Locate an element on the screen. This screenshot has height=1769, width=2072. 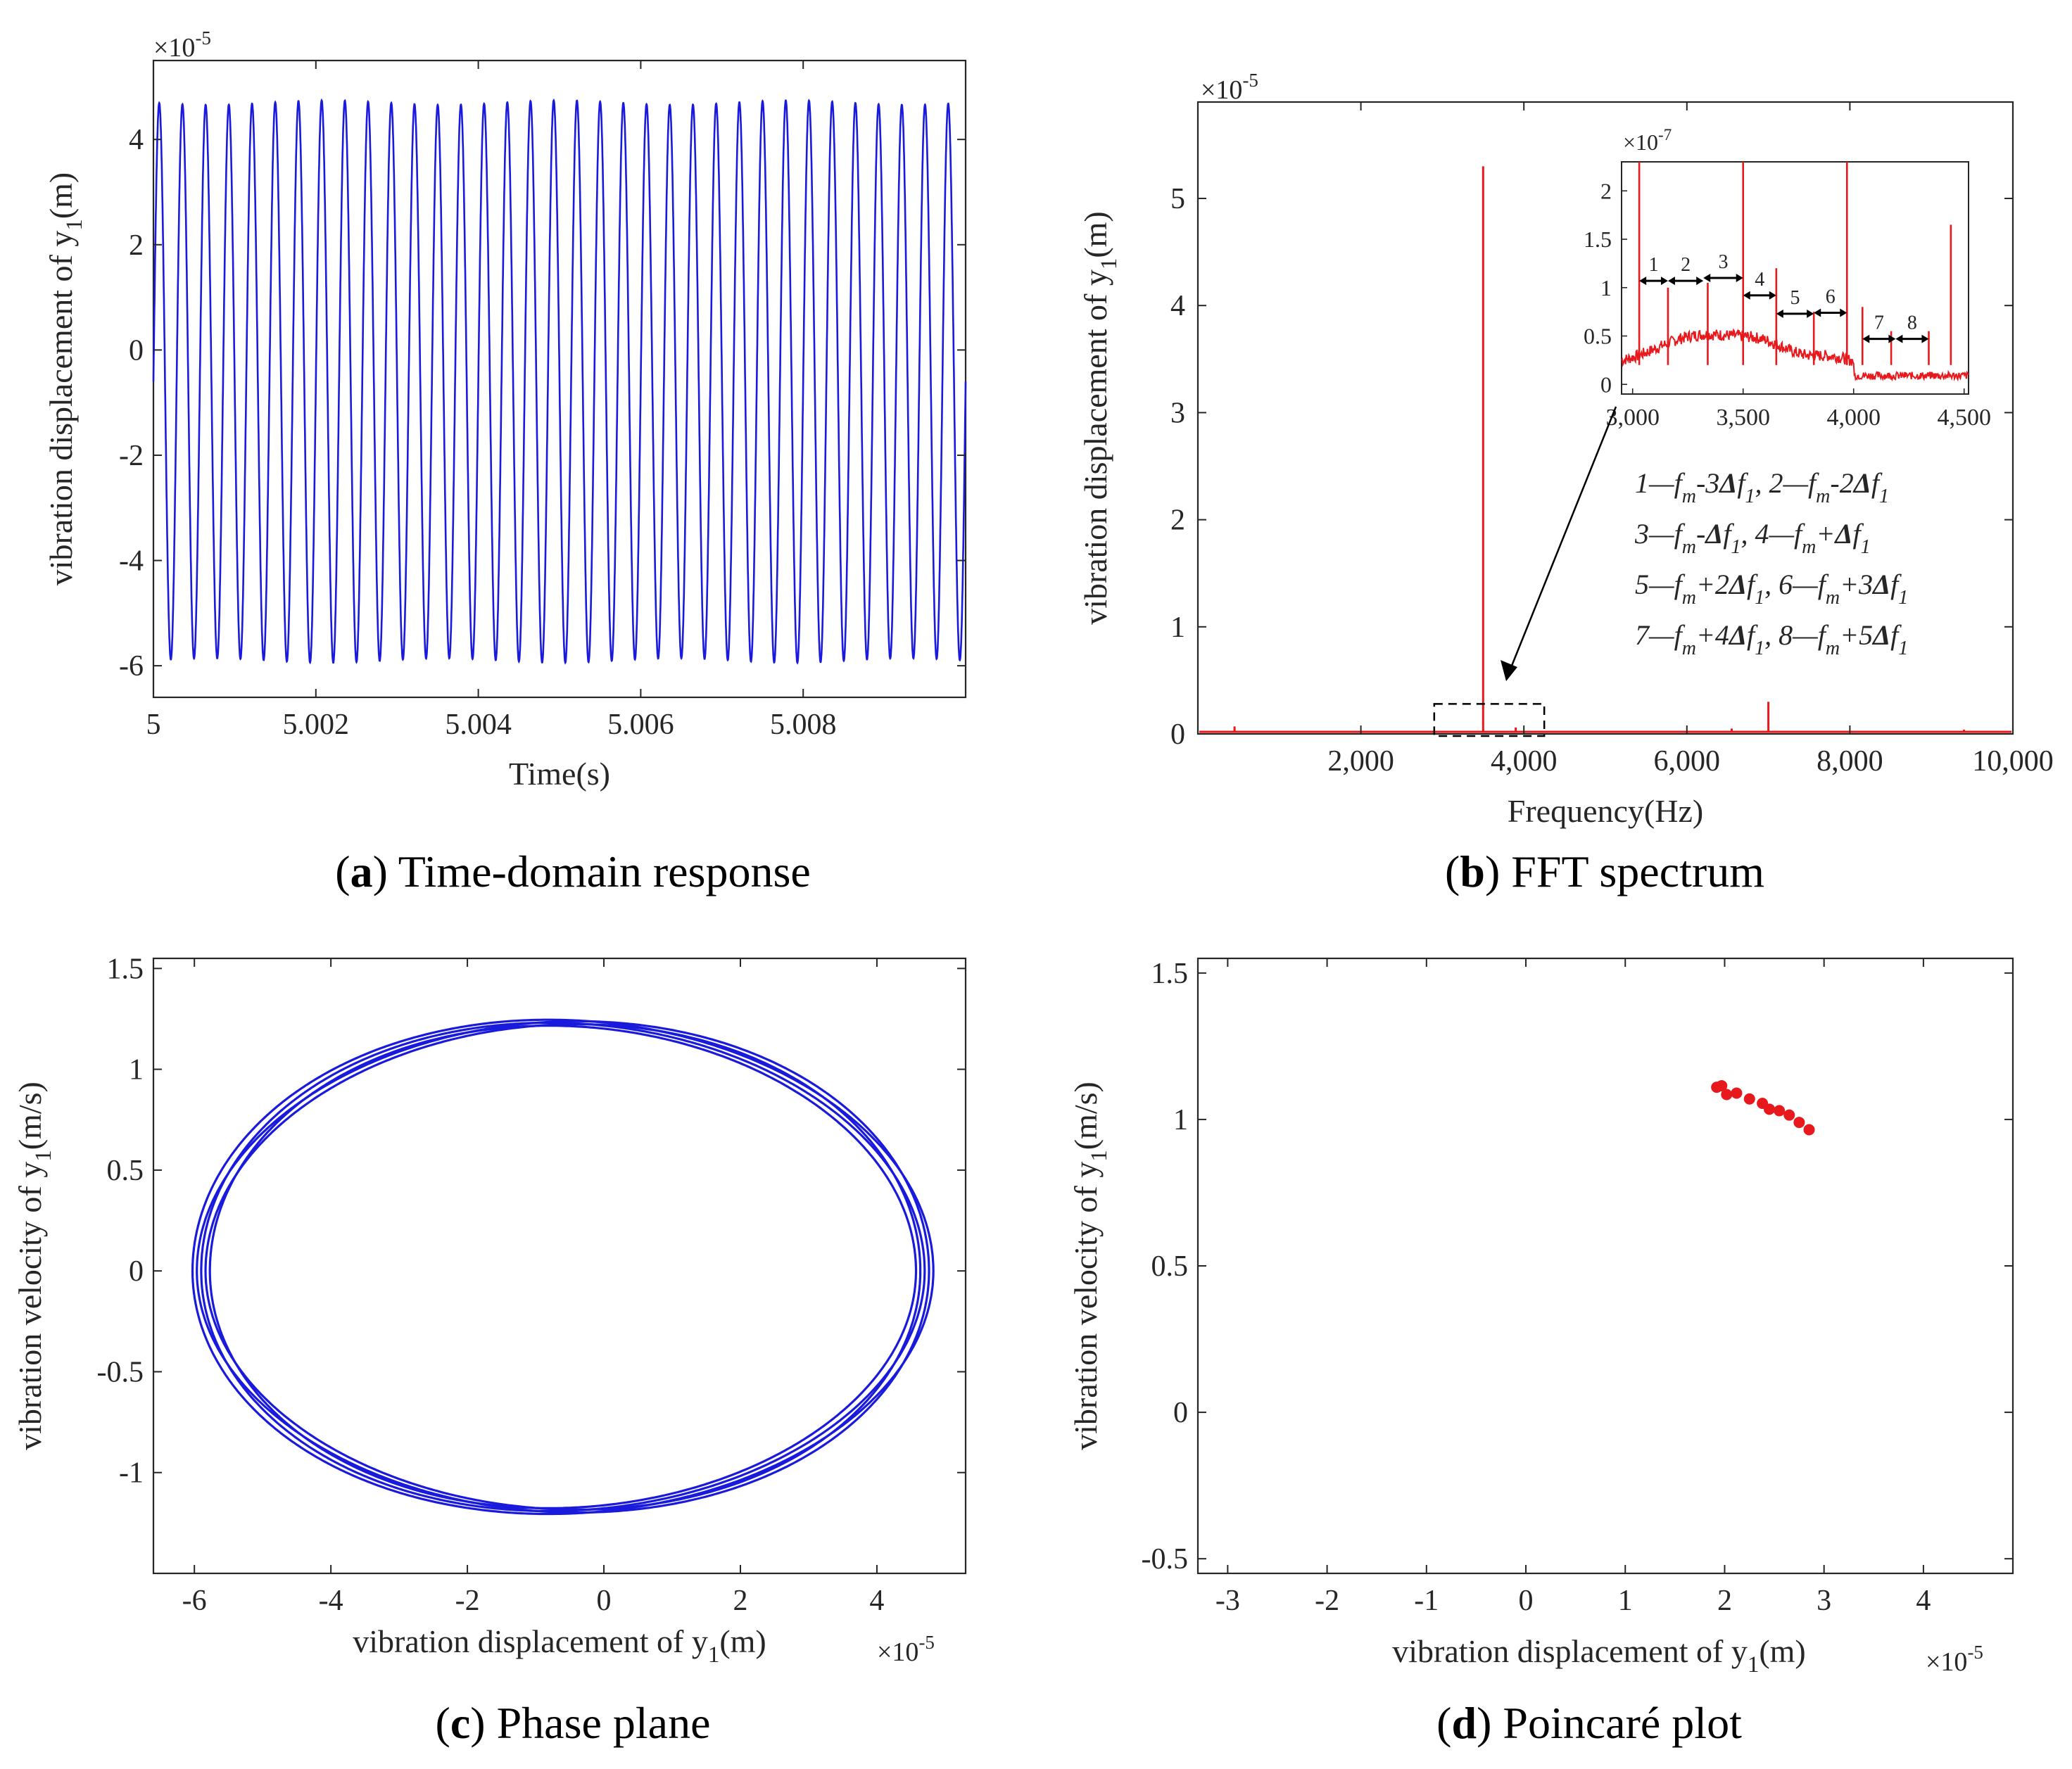
panel-b-inset-ytick-label: 0 is located at coordinates (1606, 384).